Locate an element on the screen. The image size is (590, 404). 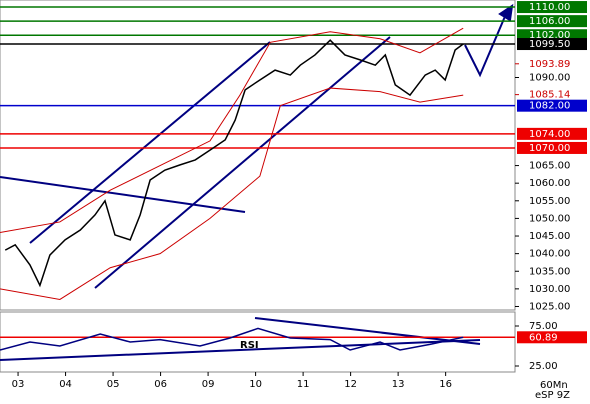
x-tick-label: 12 is located at coordinates (350, 384).